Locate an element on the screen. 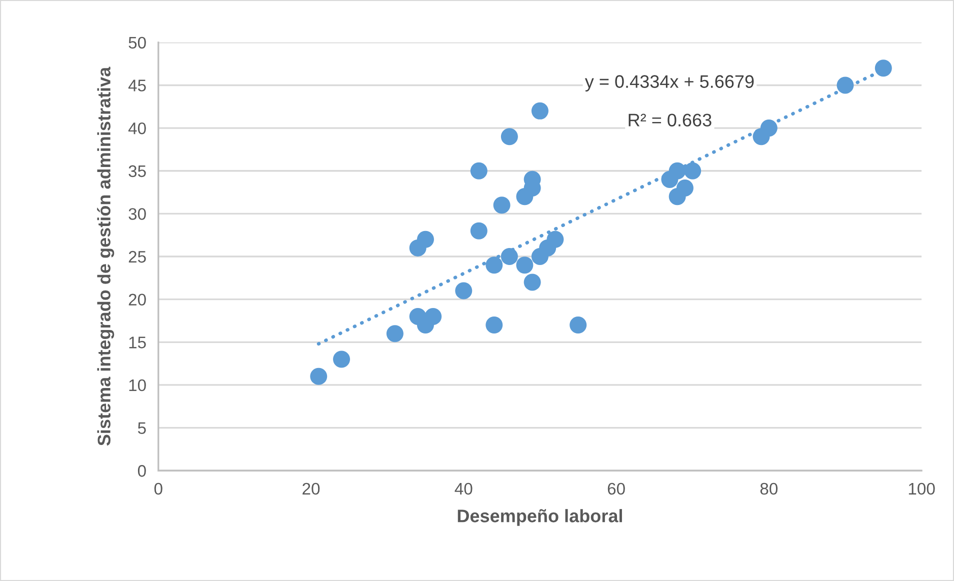 Image resolution: width=954 pixels, height=581 pixels. x-tick-label: 20 is located at coordinates (311, 488).